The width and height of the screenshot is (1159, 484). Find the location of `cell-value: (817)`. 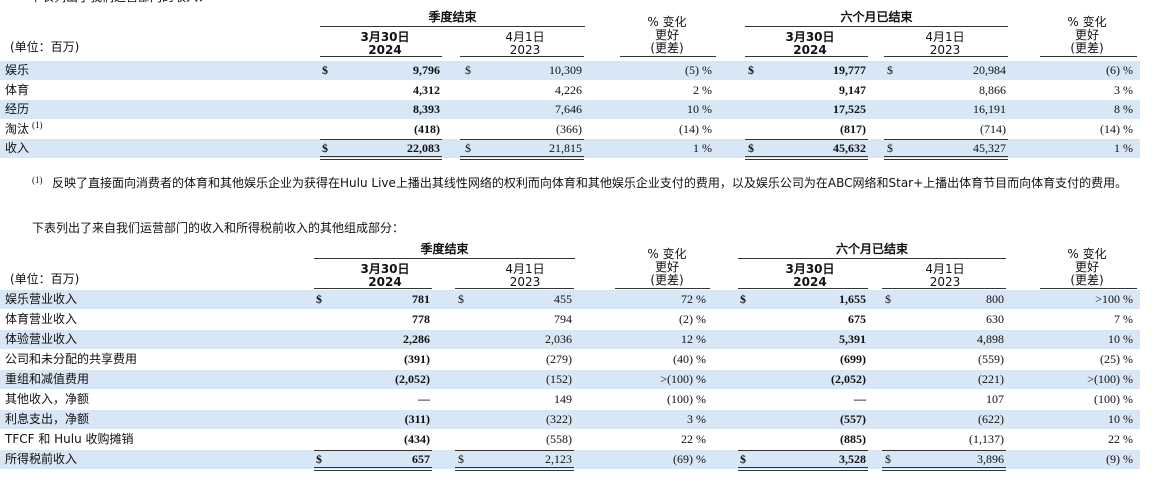

cell-value: (817) is located at coordinates (853, 128).